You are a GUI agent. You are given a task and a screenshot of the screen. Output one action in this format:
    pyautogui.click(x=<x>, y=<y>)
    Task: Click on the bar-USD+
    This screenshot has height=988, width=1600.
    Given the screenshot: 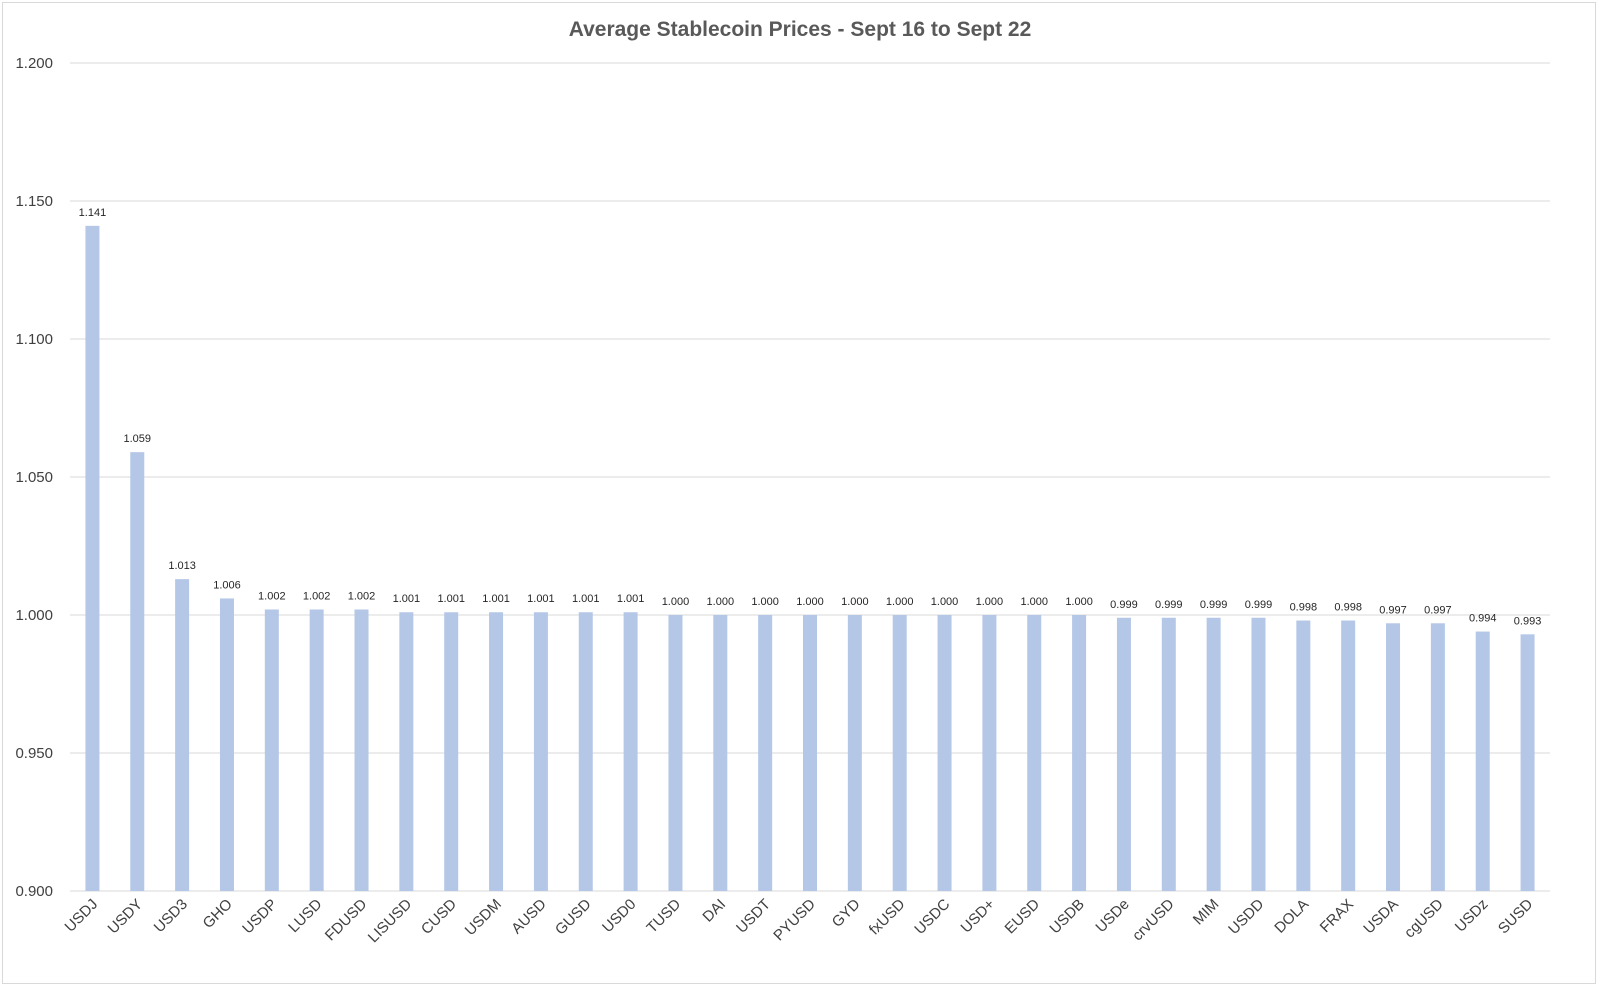 What is the action you would take?
    pyautogui.click(x=989, y=753)
    